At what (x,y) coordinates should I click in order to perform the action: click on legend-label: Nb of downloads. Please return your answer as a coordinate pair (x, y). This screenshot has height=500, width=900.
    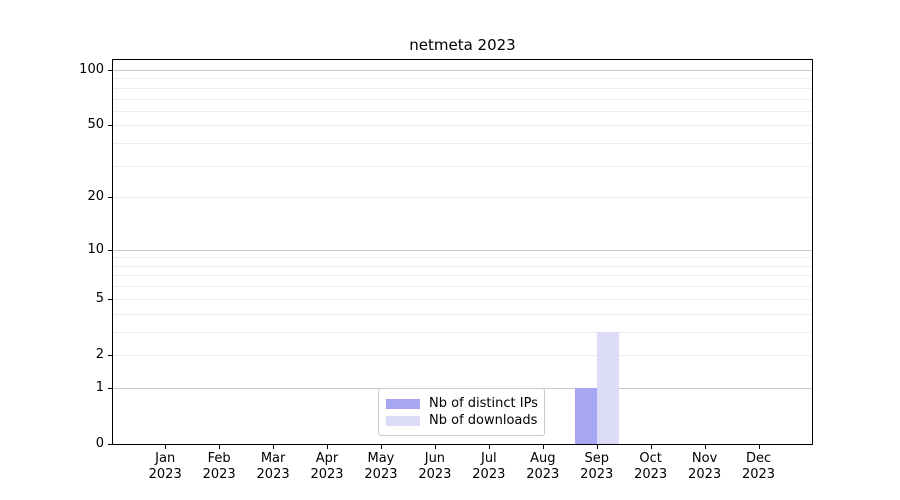
    Looking at the image, I should click on (483, 420).